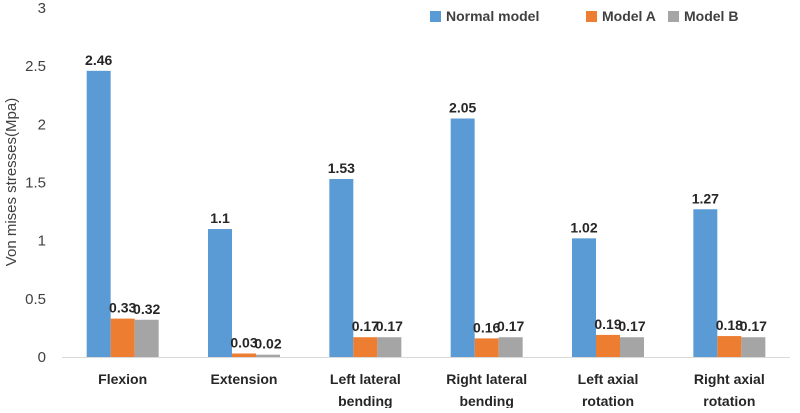 The width and height of the screenshot is (800, 413). What do you see at coordinates (341, 168) in the screenshot?
I see `data-label: 1.53` at bounding box center [341, 168].